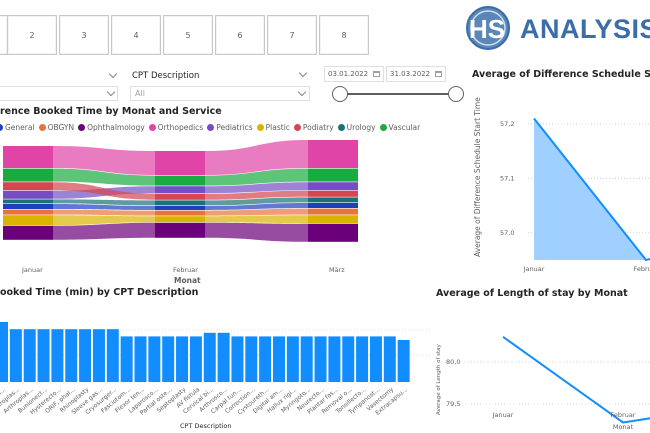 This screenshot has height=433, width=650. Describe the element at coordinates (273, 127) in the screenshot. I see `legend-item-plastic: Plastic` at that location.